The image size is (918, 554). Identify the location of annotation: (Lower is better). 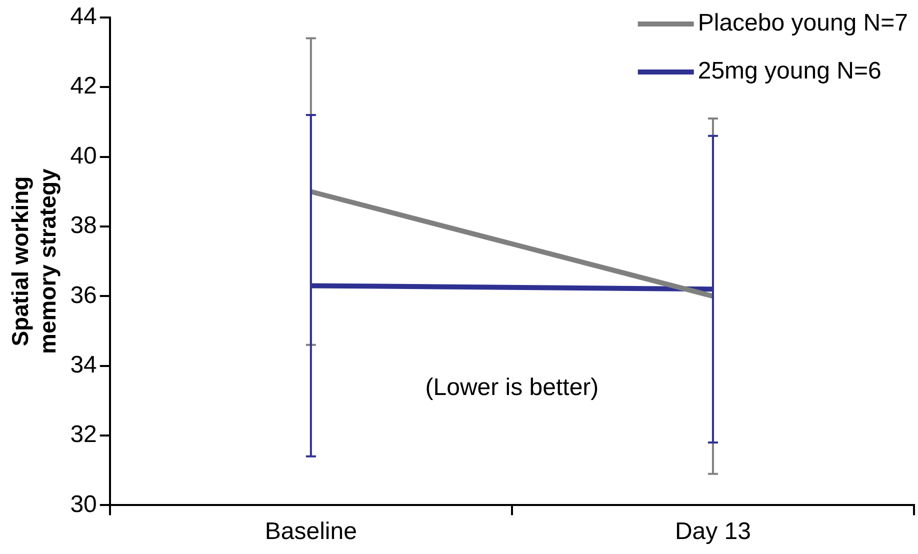
(512, 387).